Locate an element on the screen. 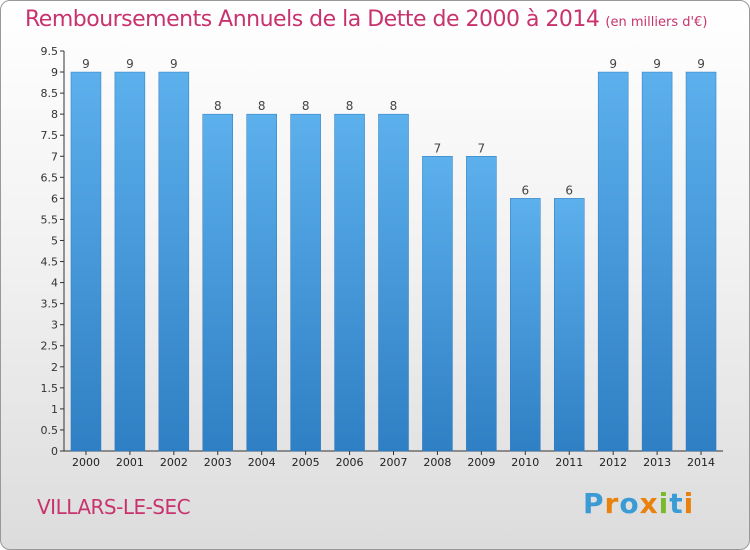  y-tick-label: 5 is located at coordinates (54, 240).